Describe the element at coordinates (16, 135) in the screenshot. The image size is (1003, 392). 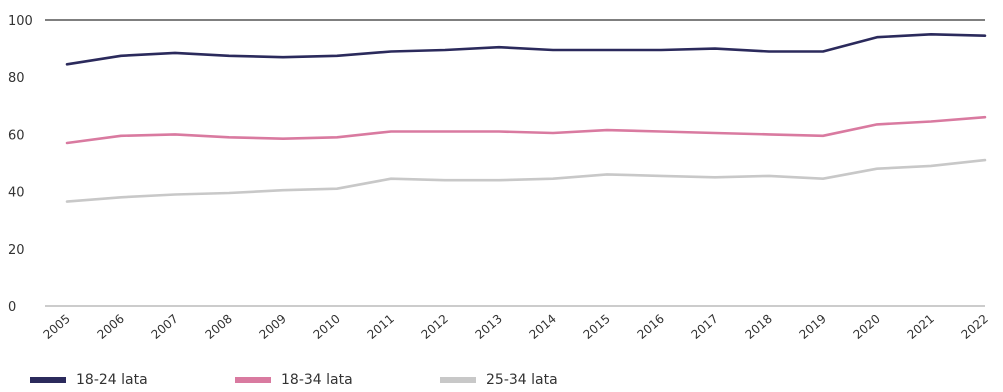
I see `y-tick-label: 60` at that location.